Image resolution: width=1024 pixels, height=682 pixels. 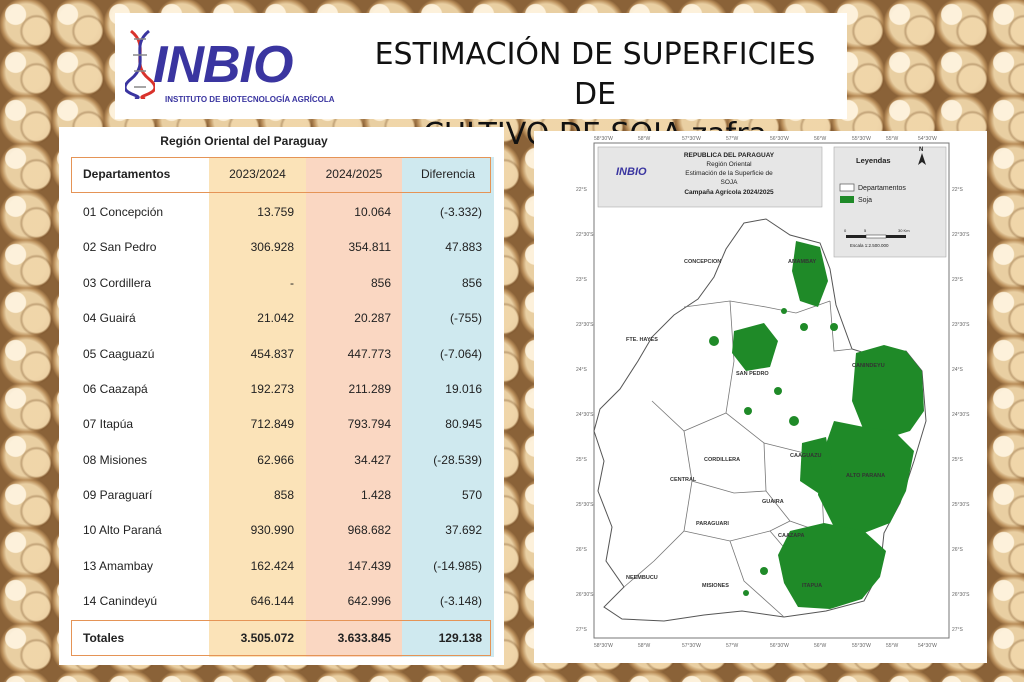 What do you see at coordinates (712, 524) in the screenshot?
I see `dept-label: PARAGUARI` at bounding box center [712, 524].